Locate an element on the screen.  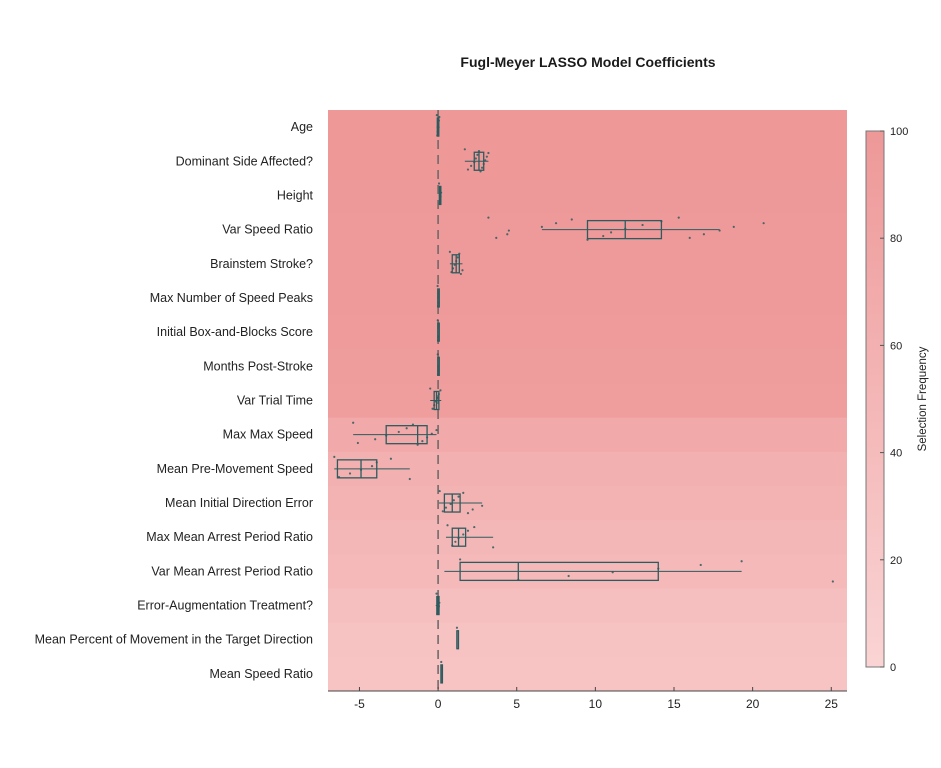
feature-label: Var Mean Arrest Period Ratio is located at coordinates (232, 571).